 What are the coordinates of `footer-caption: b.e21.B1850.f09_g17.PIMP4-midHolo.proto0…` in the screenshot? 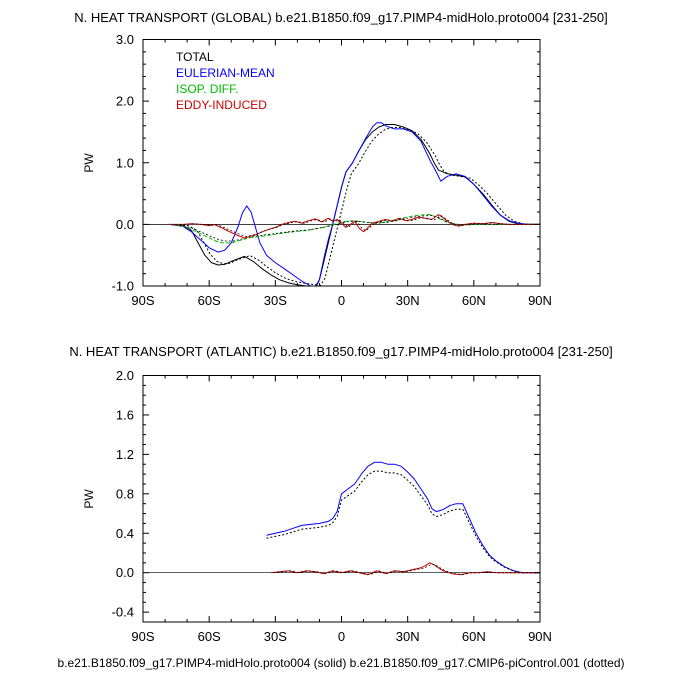 It's located at (340, 663).